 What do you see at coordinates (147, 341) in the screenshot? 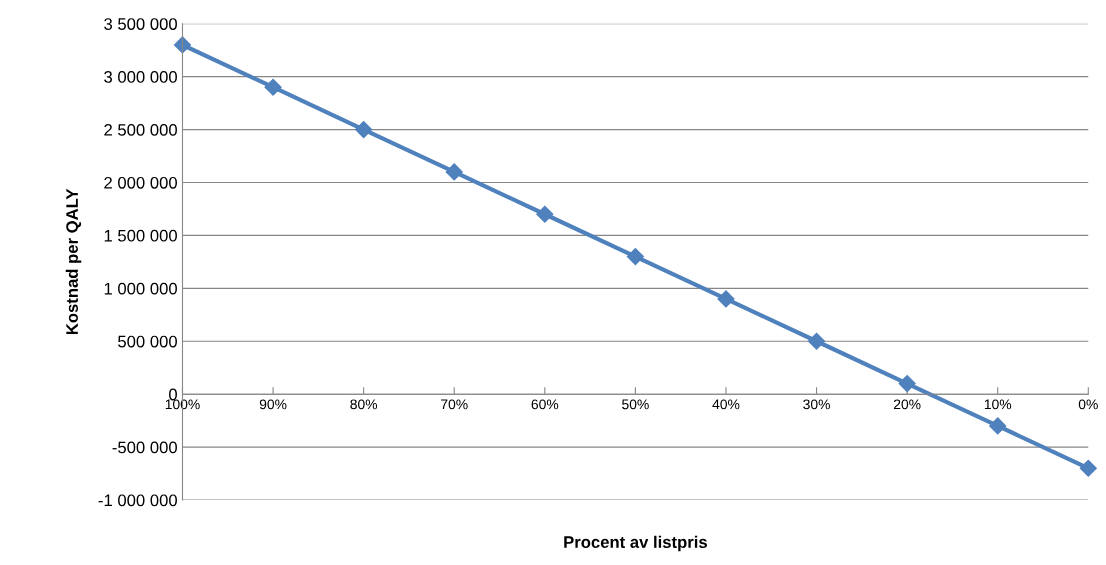
I see `y-tick-label: 500 000` at bounding box center [147, 341].